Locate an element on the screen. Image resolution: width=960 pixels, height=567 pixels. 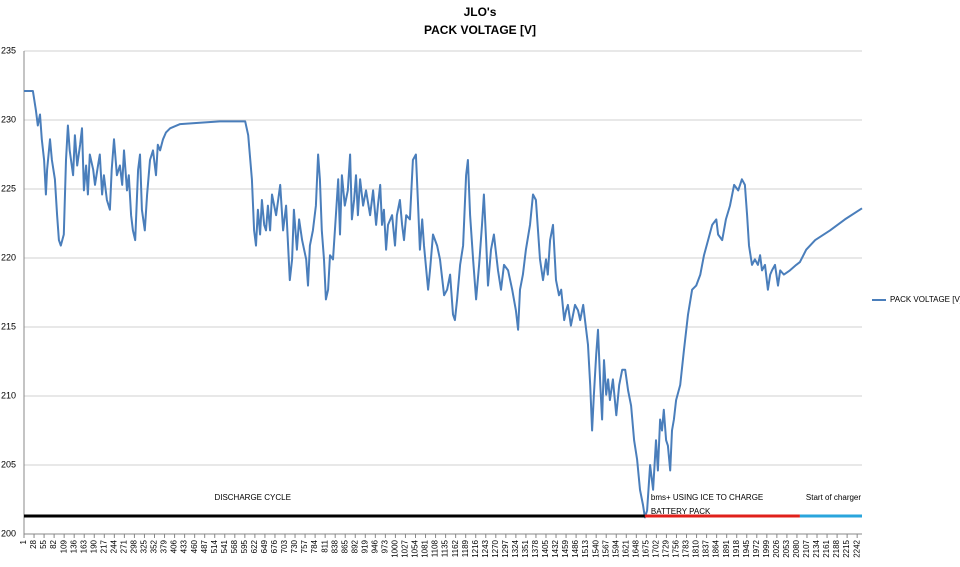
x-tick-label: 1243 is located at coordinates (485, 548).